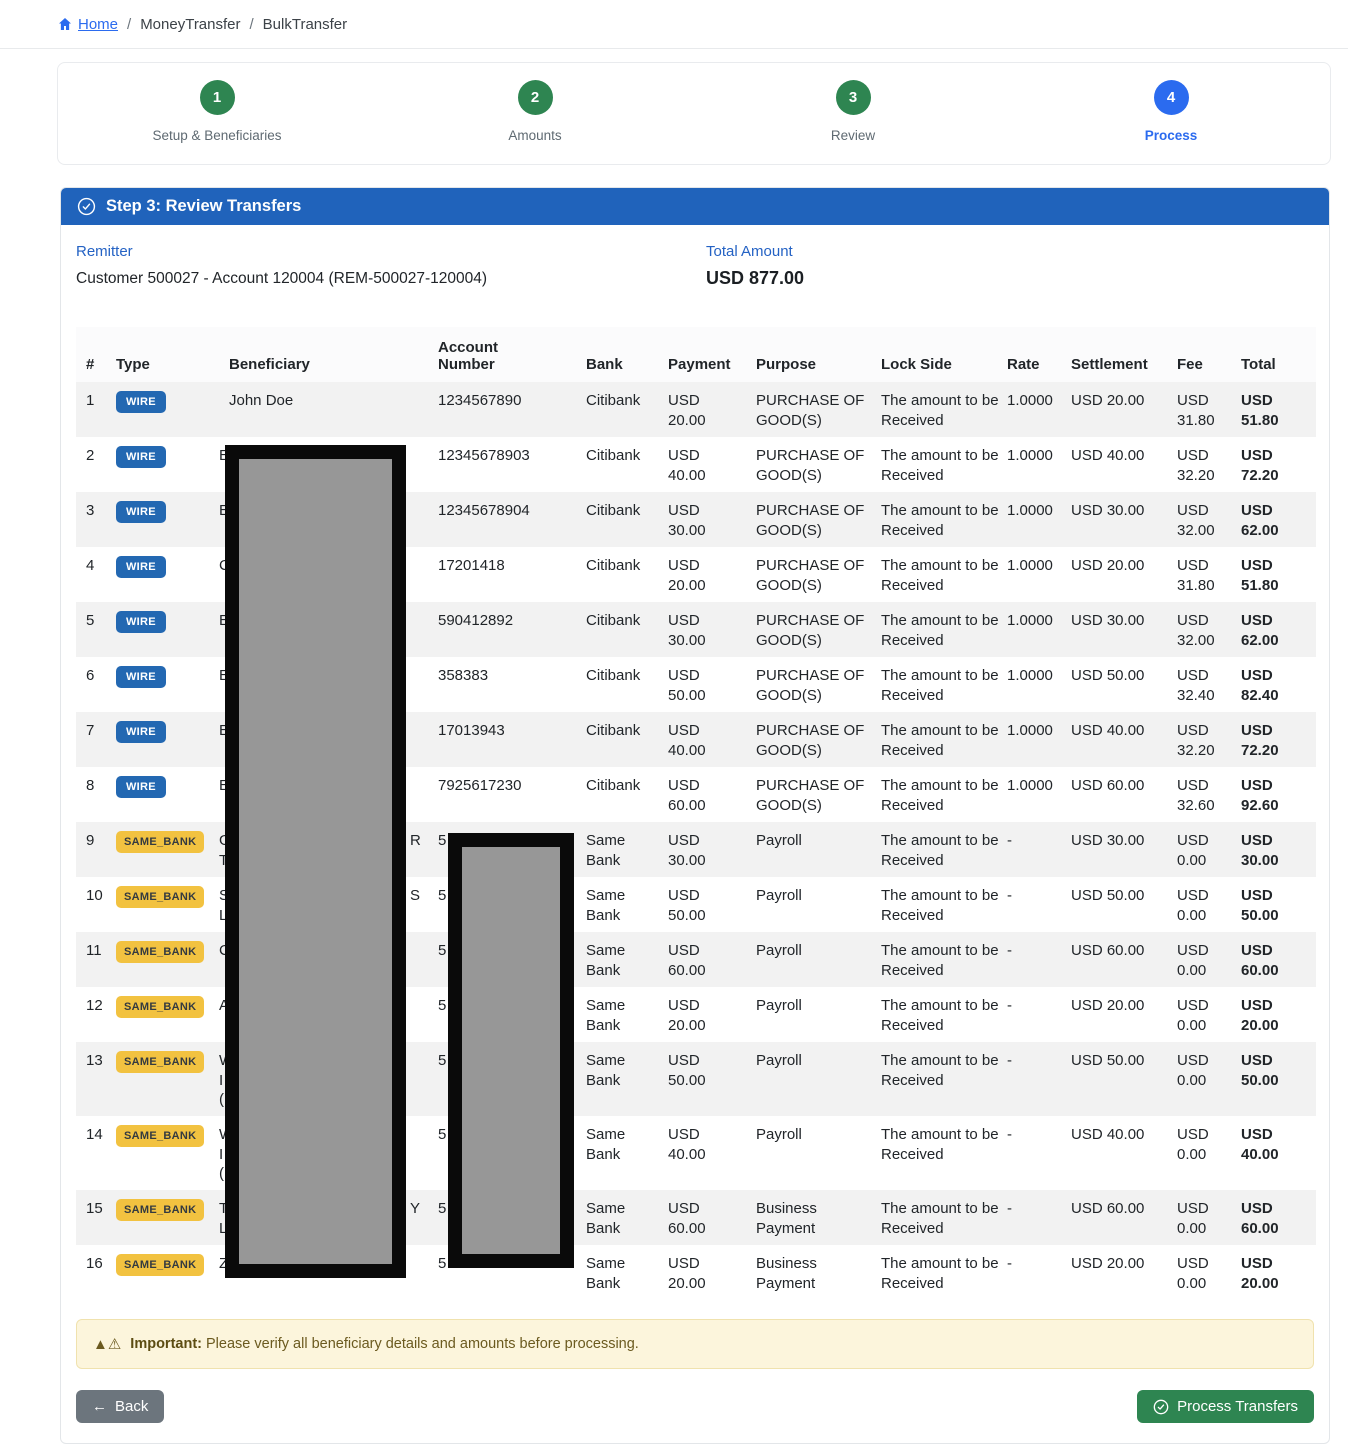 The height and width of the screenshot is (1450, 1348). I want to click on step-4-label: Process, so click(1171, 135).